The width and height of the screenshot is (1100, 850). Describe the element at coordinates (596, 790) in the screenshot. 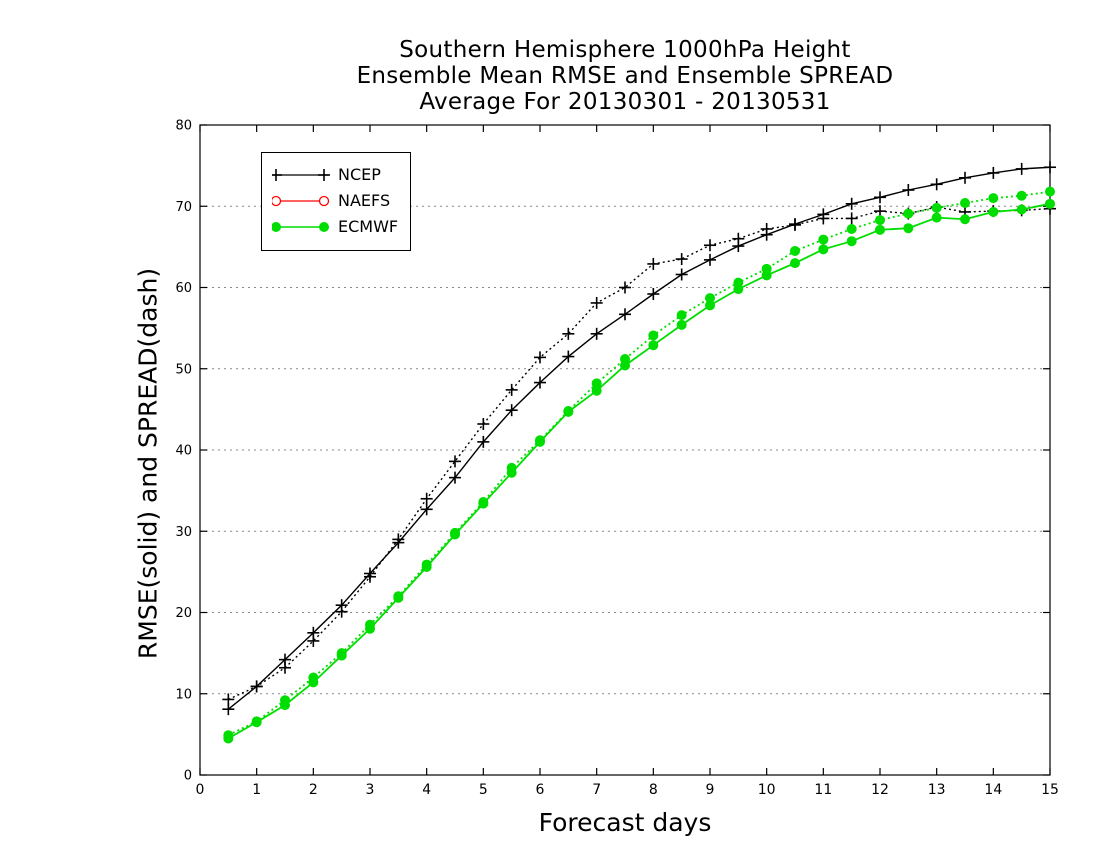

I see `x-tick-label: 7` at that location.